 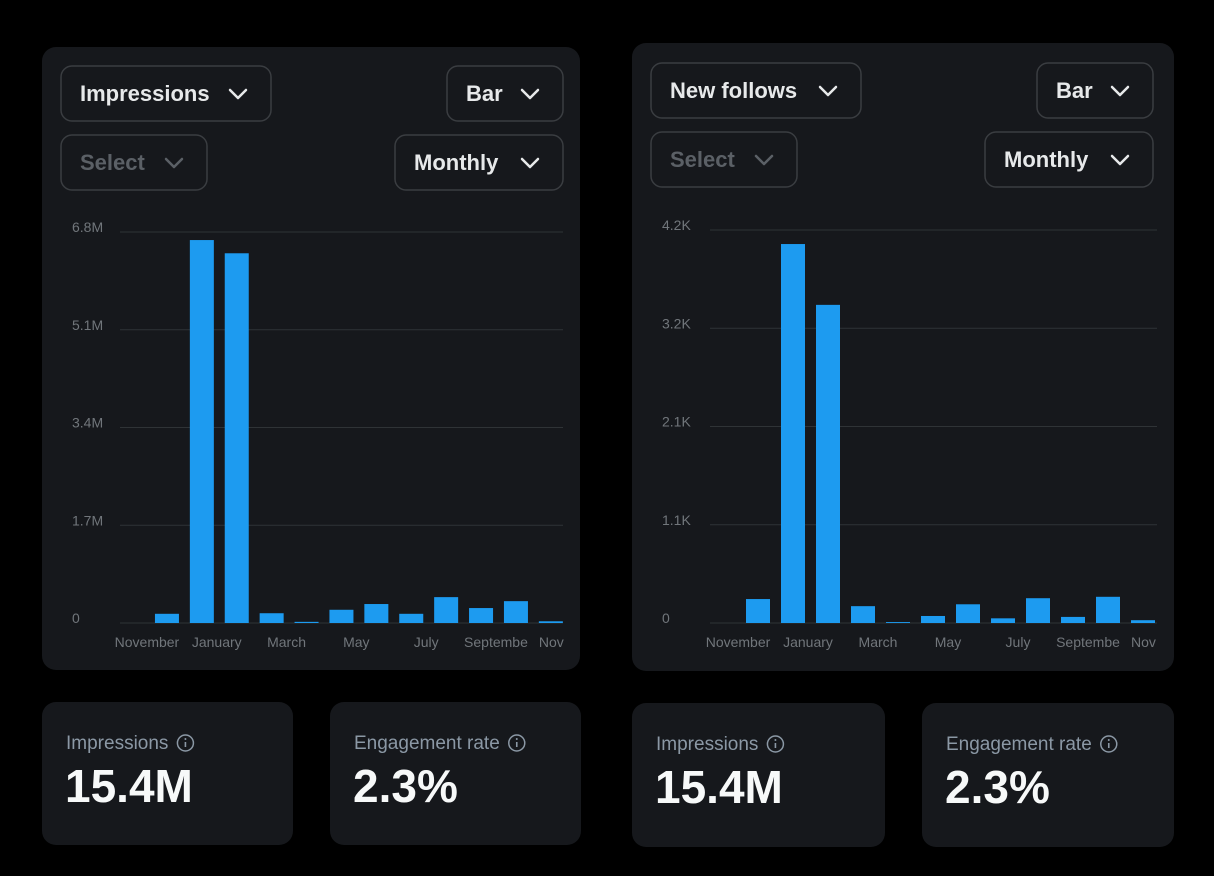 I want to click on y-tick-label: 4.2K, so click(x=676, y=225).